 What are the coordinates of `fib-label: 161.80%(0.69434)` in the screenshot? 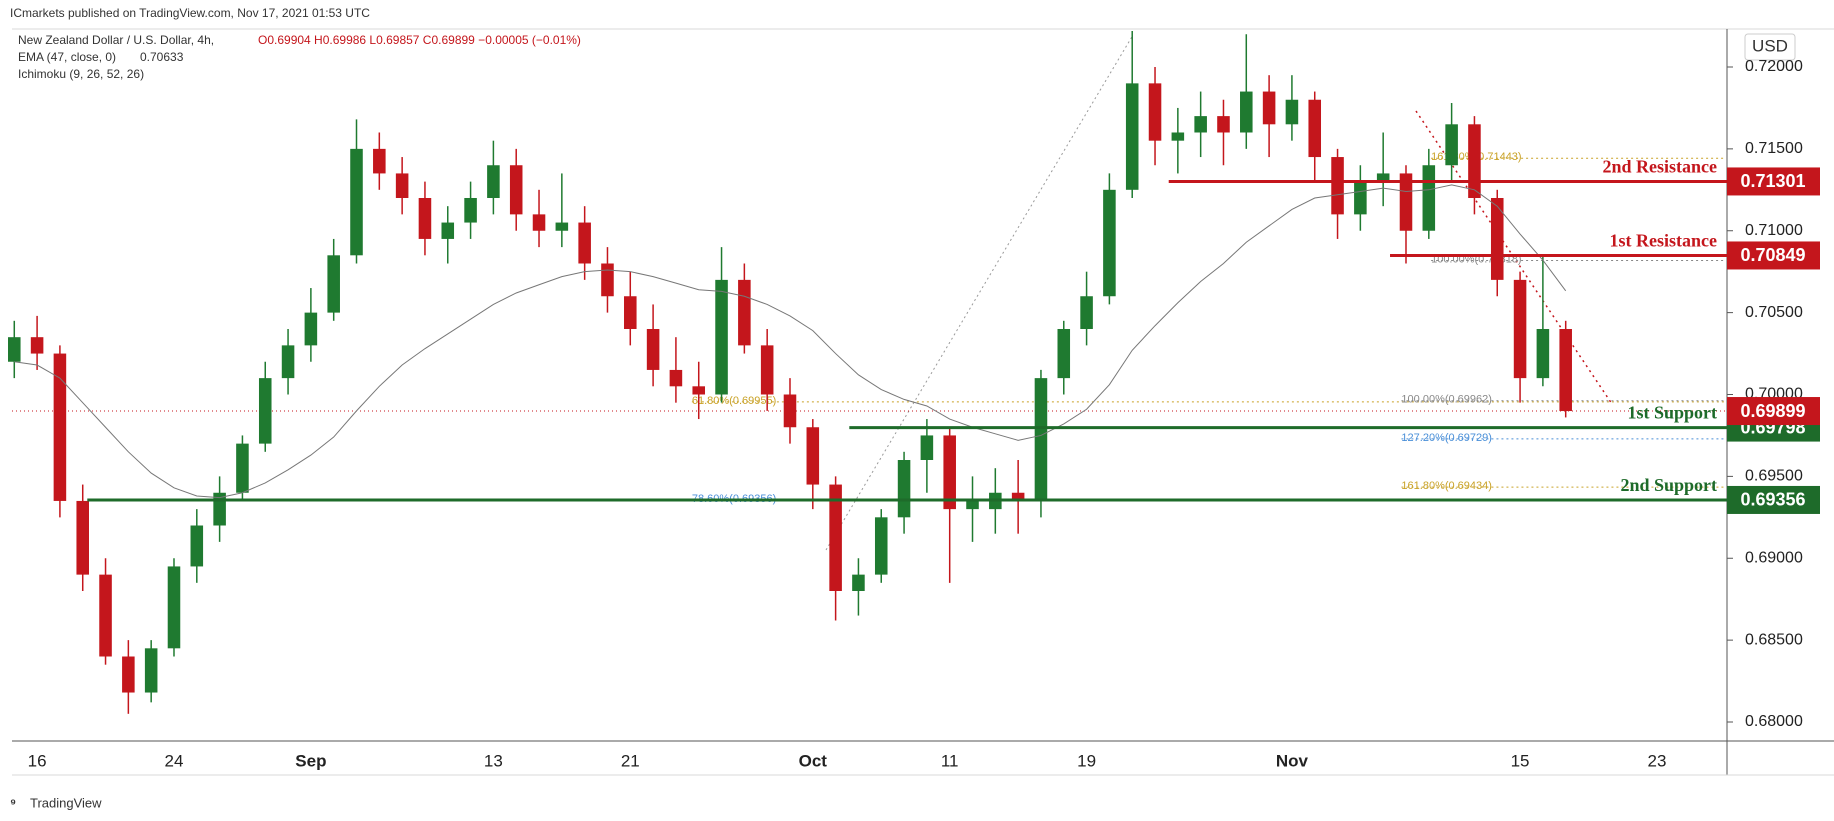 It's located at (1446, 486).